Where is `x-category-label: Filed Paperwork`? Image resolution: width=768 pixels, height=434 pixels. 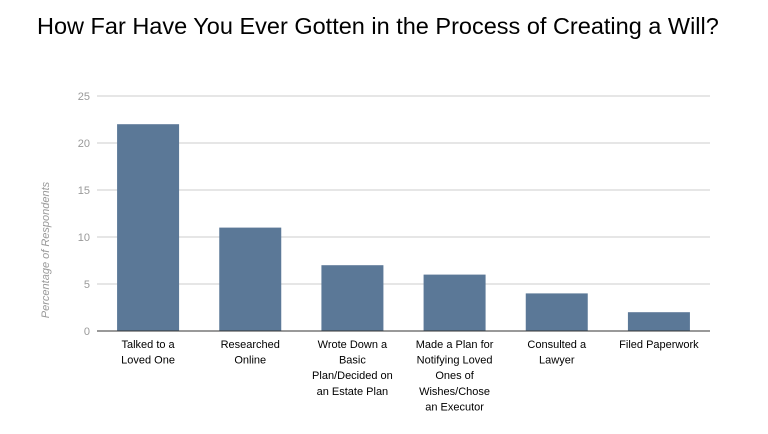 x-category-label: Filed Paperwork is located at coordinates (659, 345).